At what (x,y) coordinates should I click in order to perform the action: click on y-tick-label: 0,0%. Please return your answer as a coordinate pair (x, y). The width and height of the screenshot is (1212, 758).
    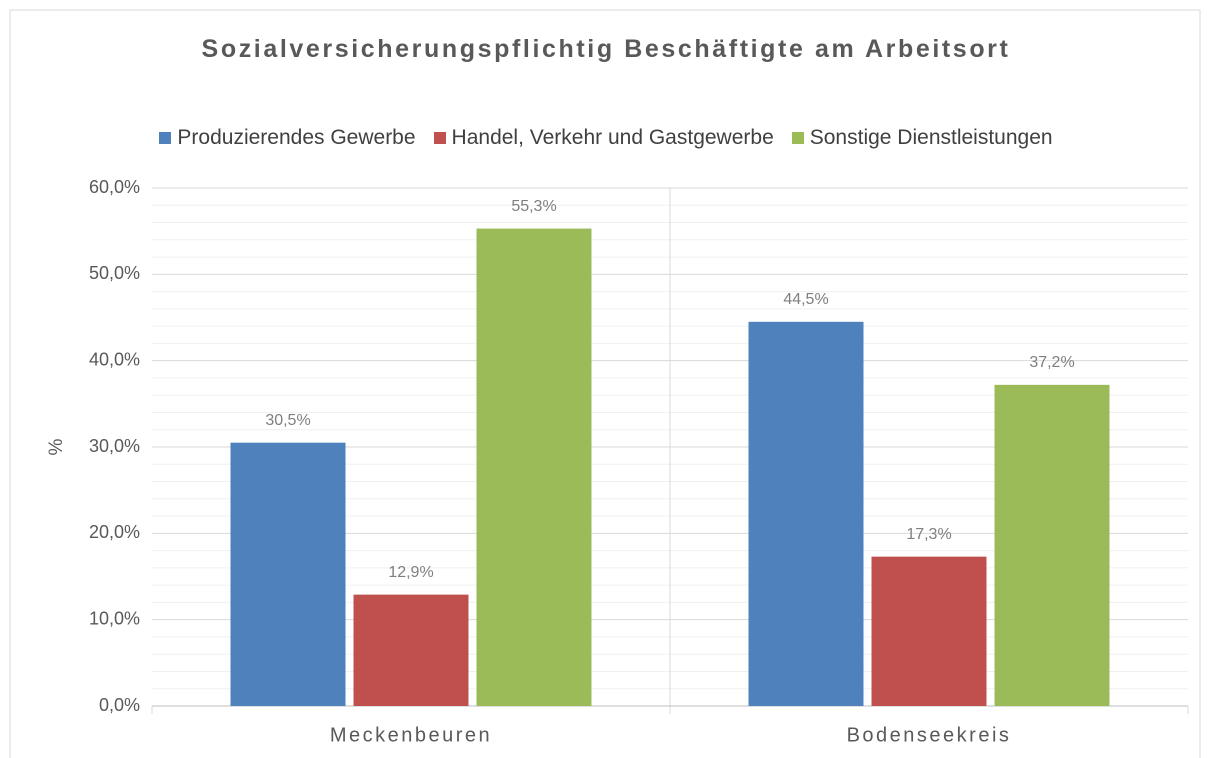
    Looking at the image, I should click on (119, 705).